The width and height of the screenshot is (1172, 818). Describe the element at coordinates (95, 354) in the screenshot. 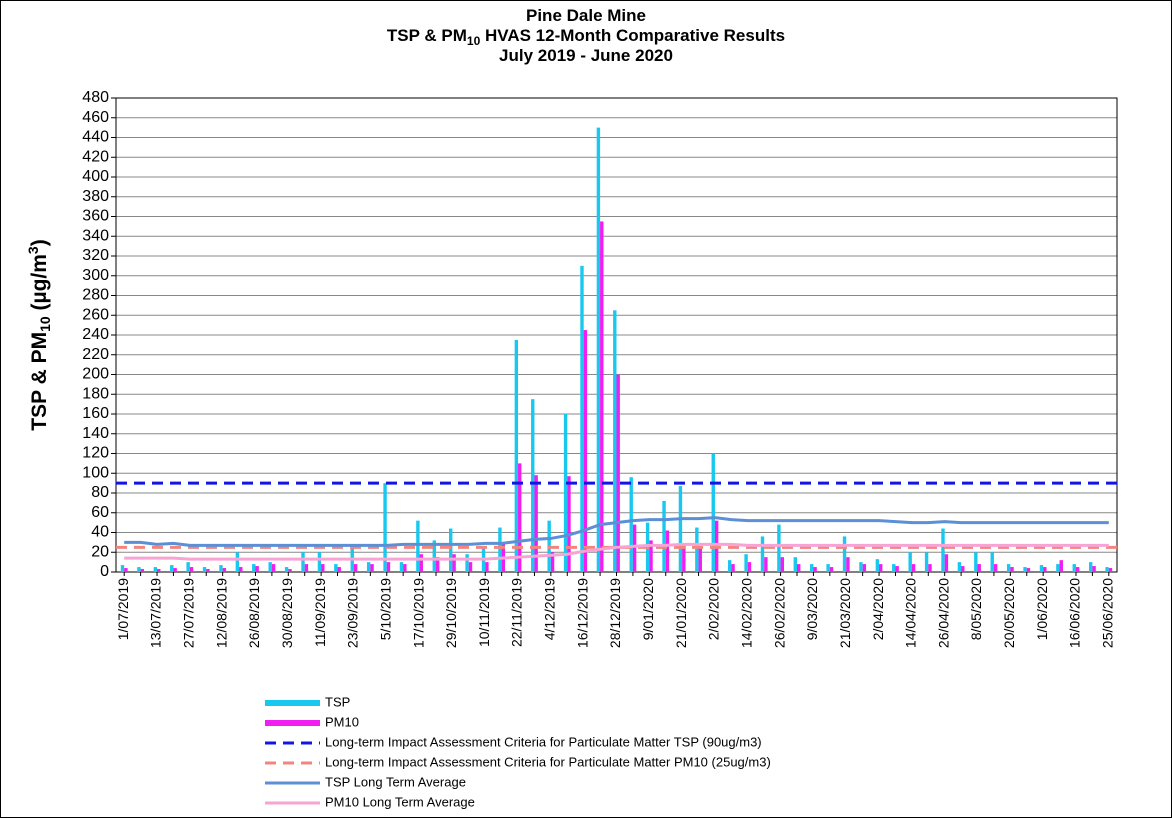

I see `y-tick-label: 220` at that location.